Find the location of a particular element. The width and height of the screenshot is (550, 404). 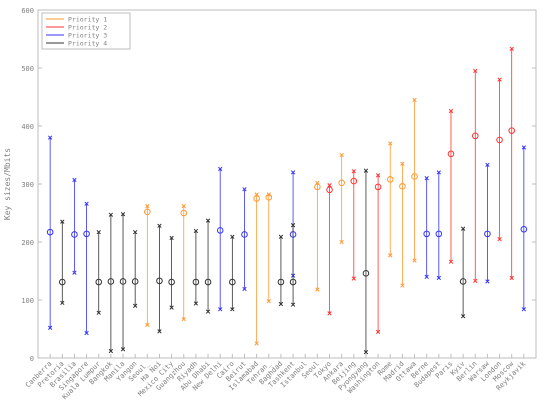

legend-label: Priority 4 is located at coordinates (87, 44).